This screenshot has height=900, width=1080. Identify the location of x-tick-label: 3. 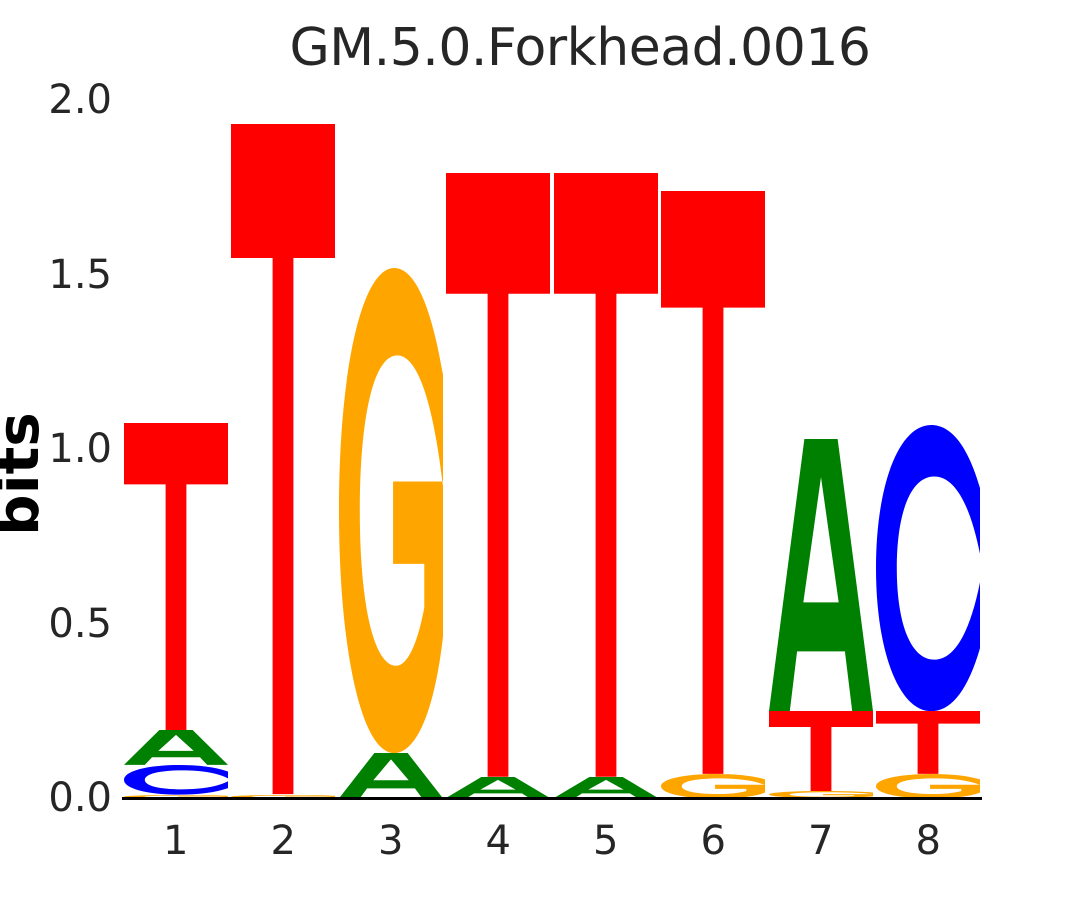
(391, 841).